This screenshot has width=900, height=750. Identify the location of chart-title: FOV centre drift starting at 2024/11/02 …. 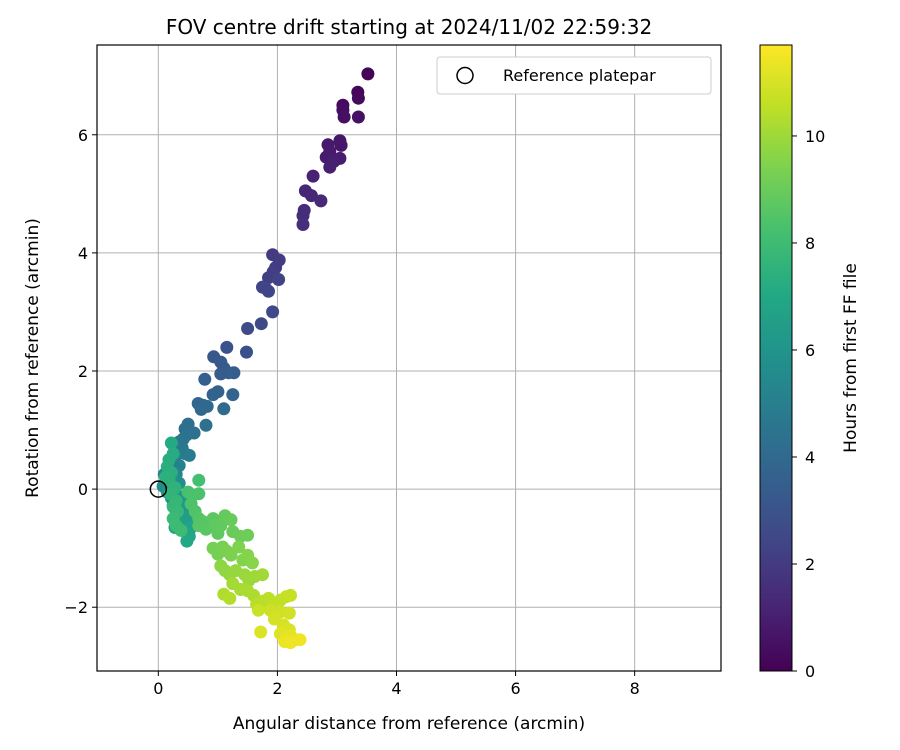
(409, 27).